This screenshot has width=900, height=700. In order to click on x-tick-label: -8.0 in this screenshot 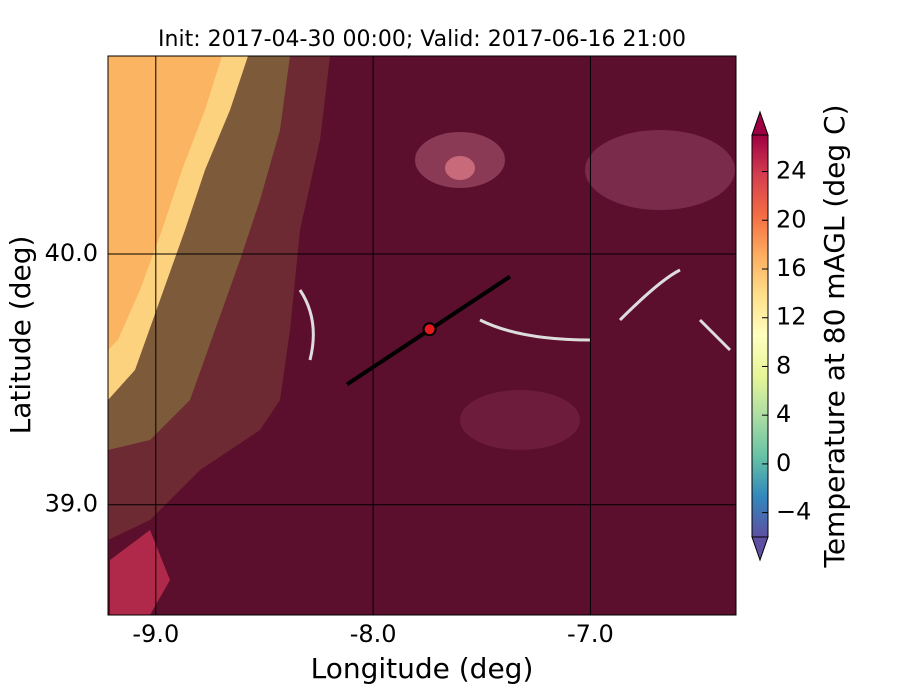, I will do `click(373, 634)`.